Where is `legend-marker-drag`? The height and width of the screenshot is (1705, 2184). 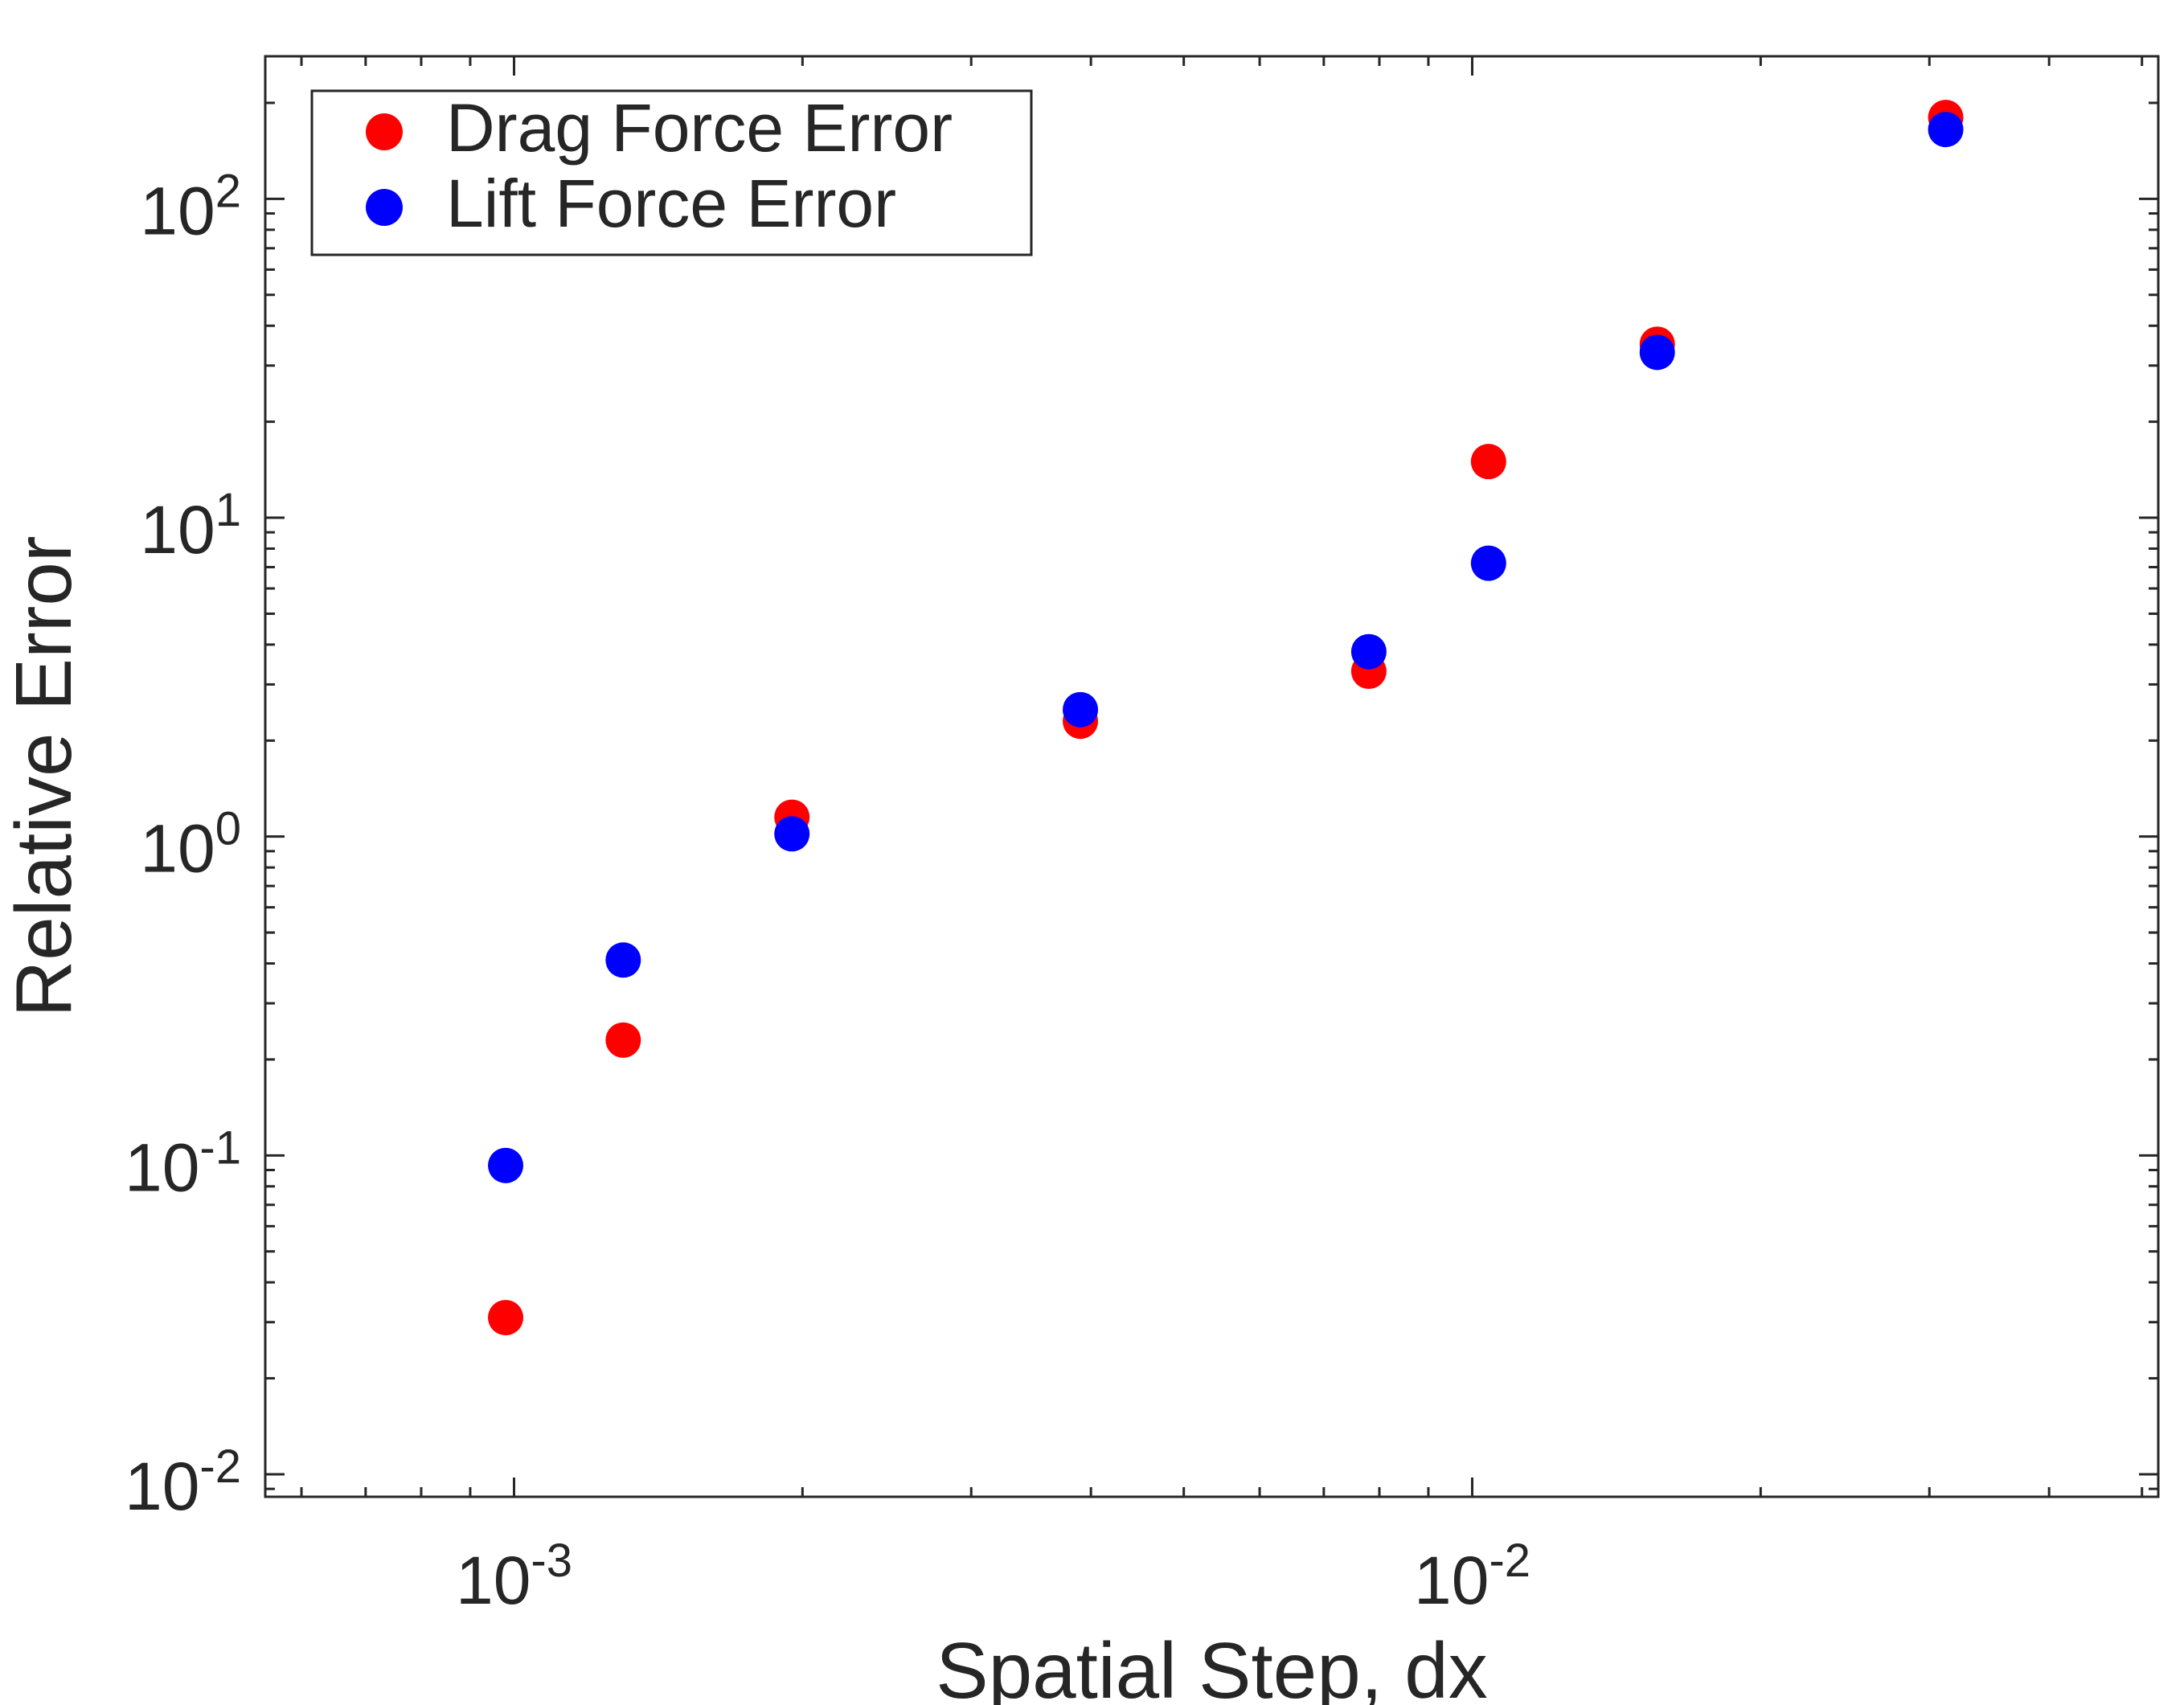 legend-marker-drag is located at coordinates (384, 131).